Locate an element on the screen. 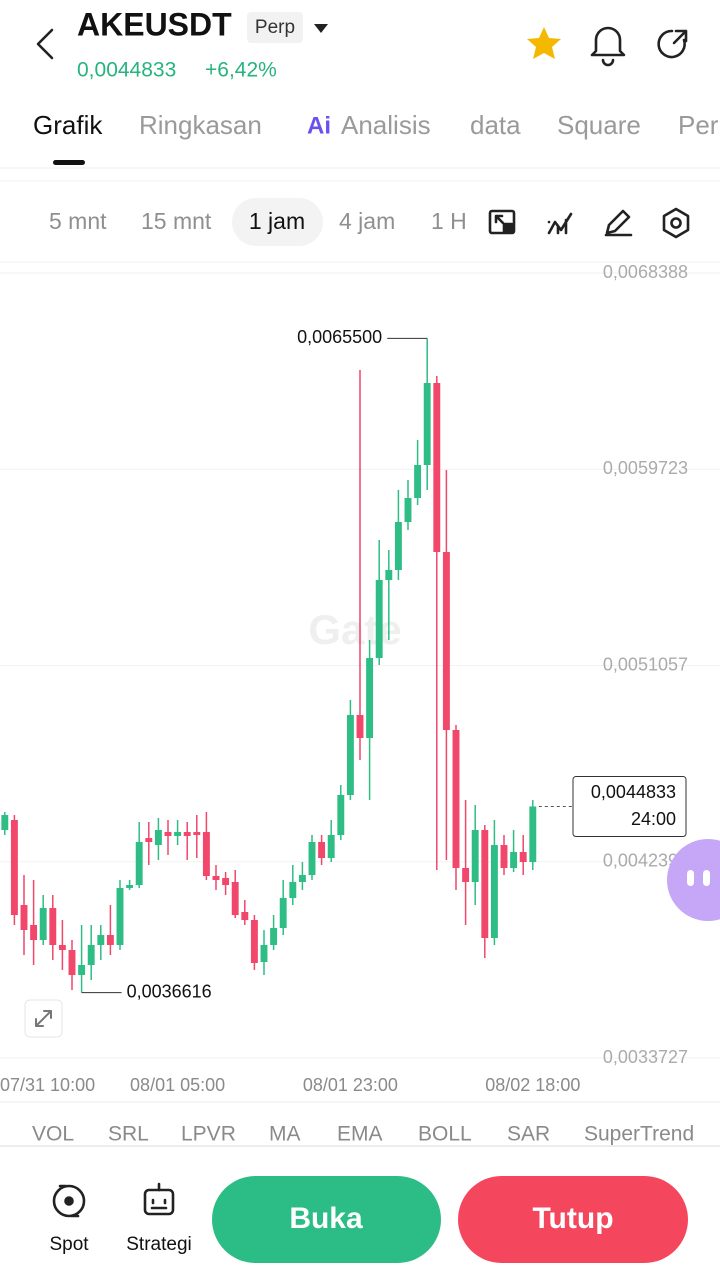 The height and width of the screenshot is (1268, 720). back-button is located at coordinates (45, 44).